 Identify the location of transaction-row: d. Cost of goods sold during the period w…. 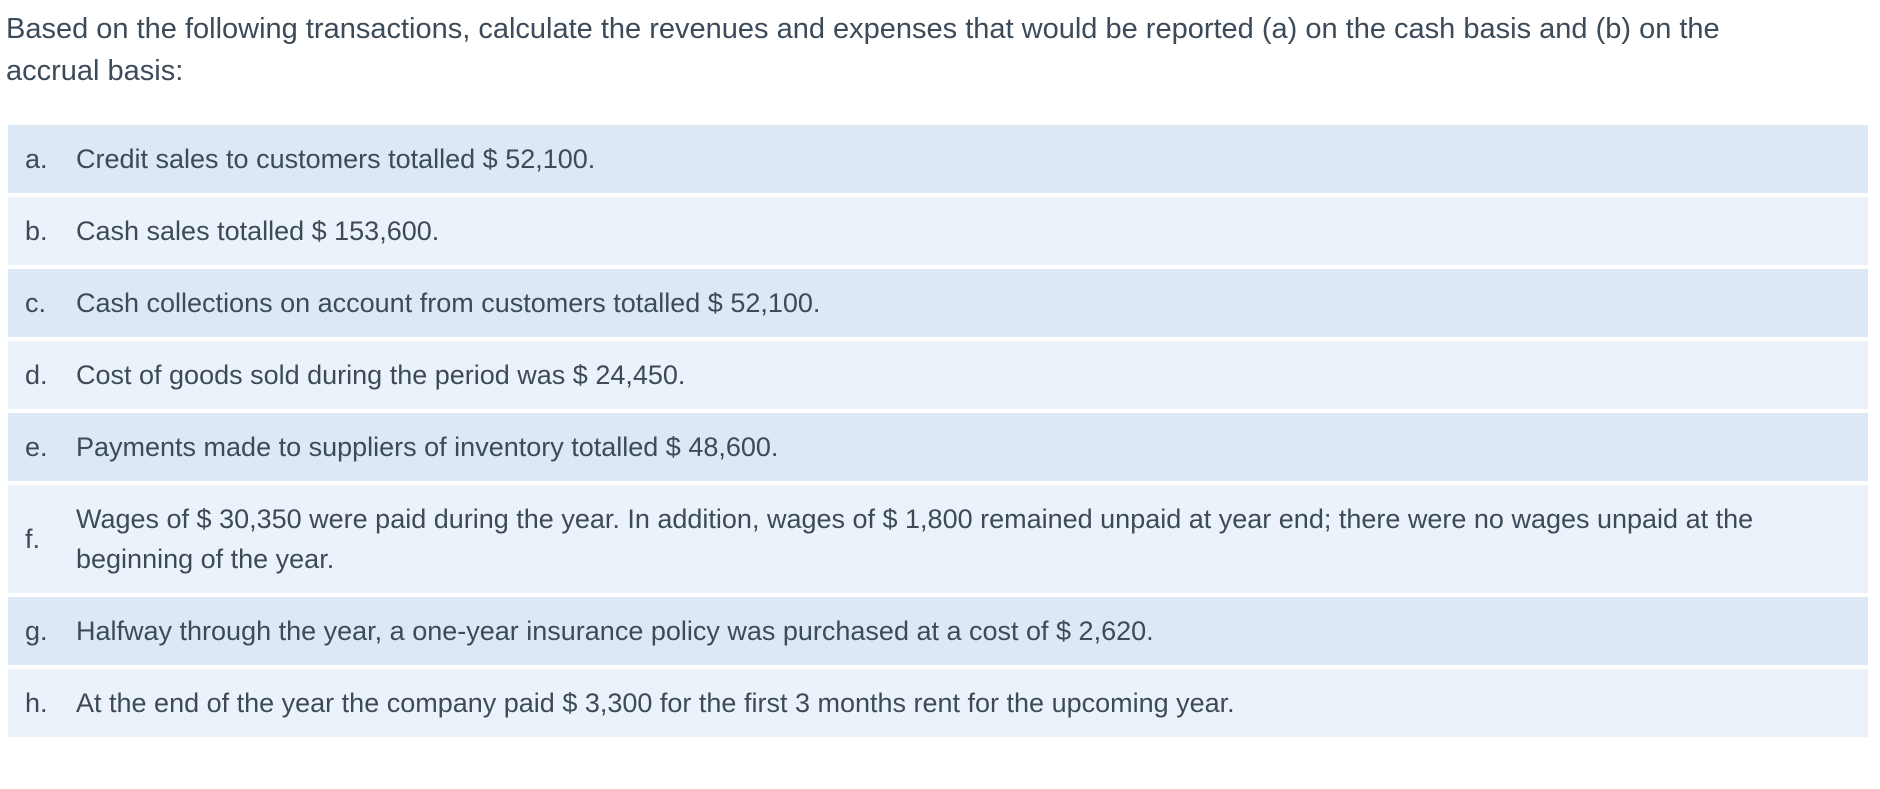
(938, 375).